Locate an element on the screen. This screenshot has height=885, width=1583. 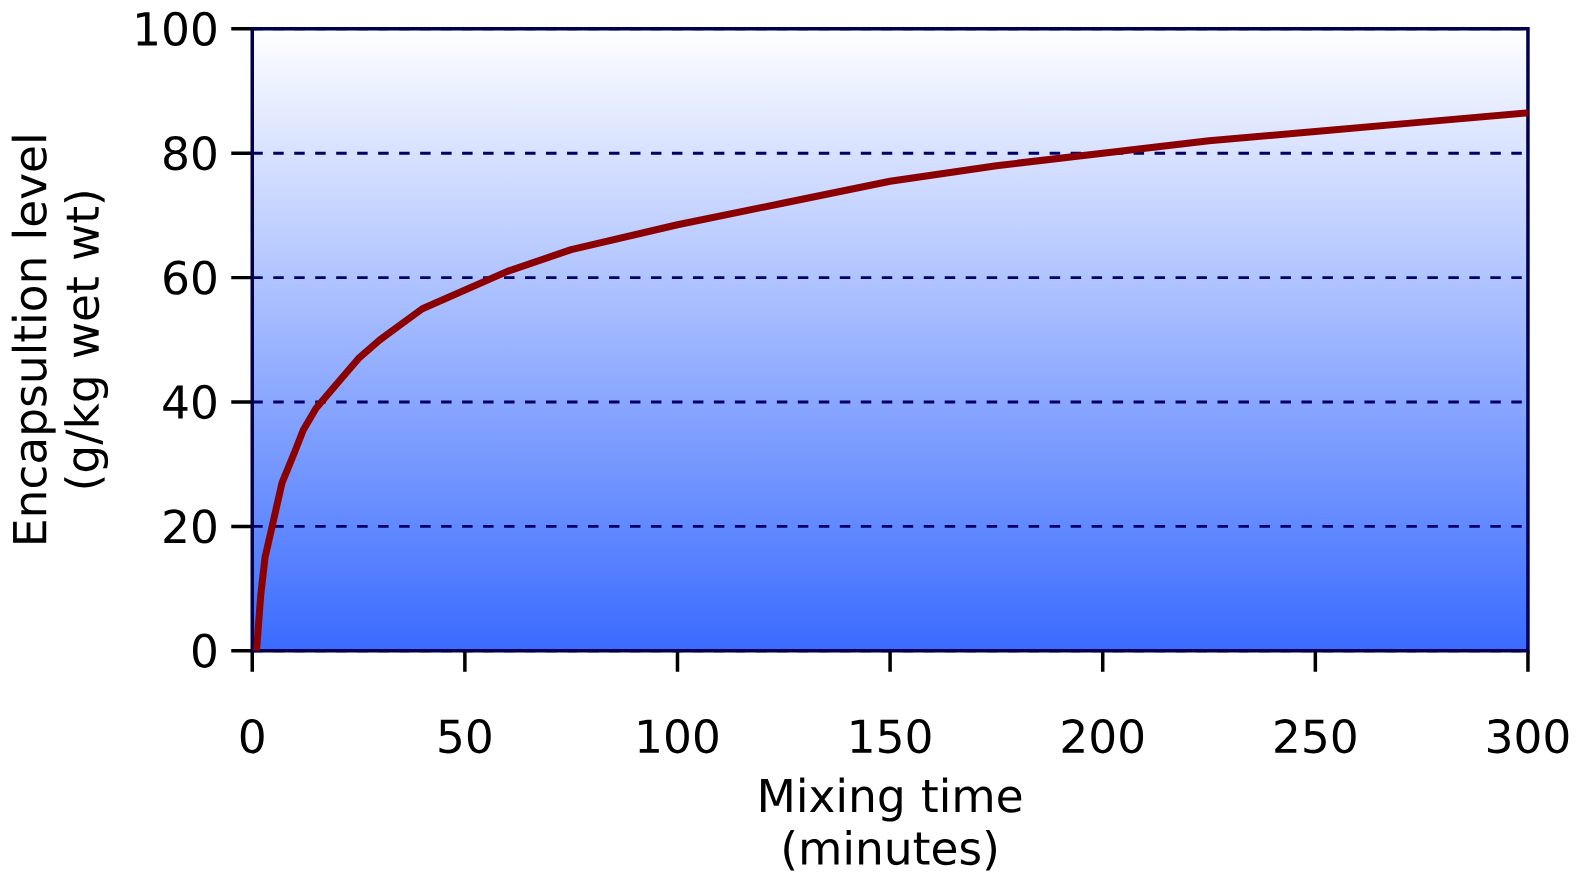
y-tick-label: 60 is located at coordinates (190, 278).